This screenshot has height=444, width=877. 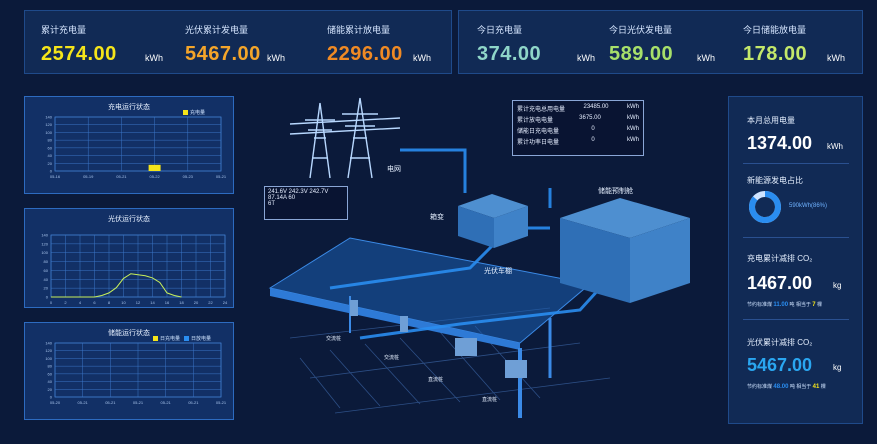 I want to click on storage-info-row: 累计充电总用电量 23485.00 kWh, so click(x=578, y=108).